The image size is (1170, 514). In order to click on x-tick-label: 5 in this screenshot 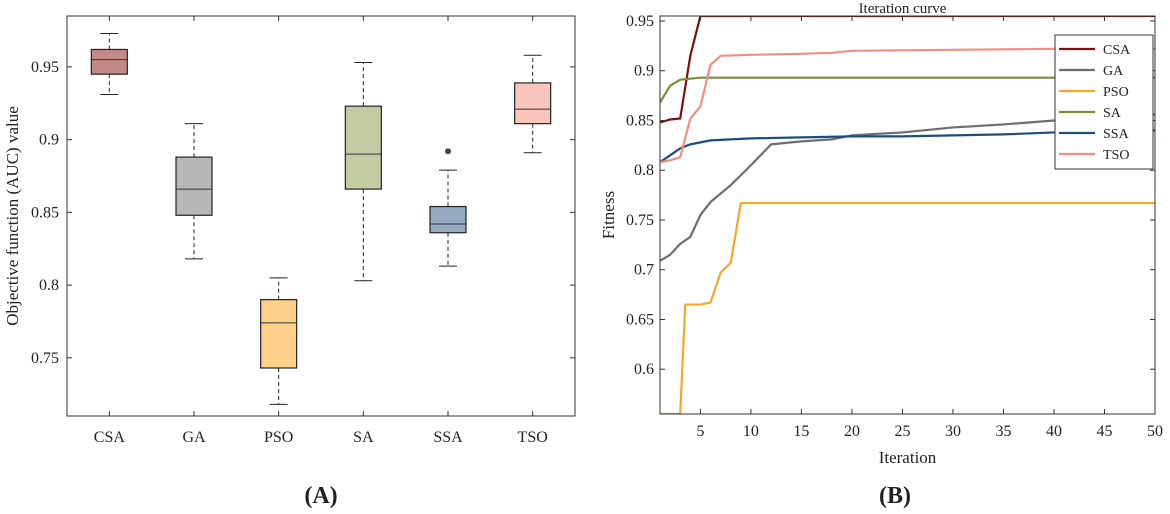, I will do `click(700, 431)`.